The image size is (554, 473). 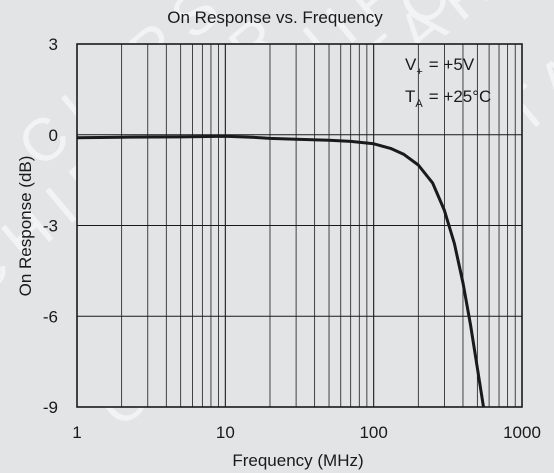 I want to click on y-tick-label: -3, so click(x=50, y=226).